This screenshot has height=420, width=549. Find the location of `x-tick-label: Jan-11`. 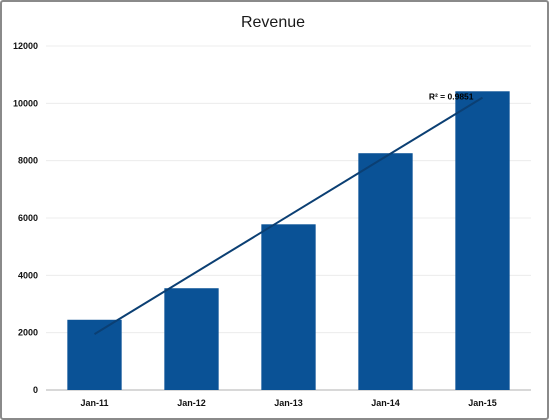

x-tick-label: Jan-11 is located at coordinates (94, 403).